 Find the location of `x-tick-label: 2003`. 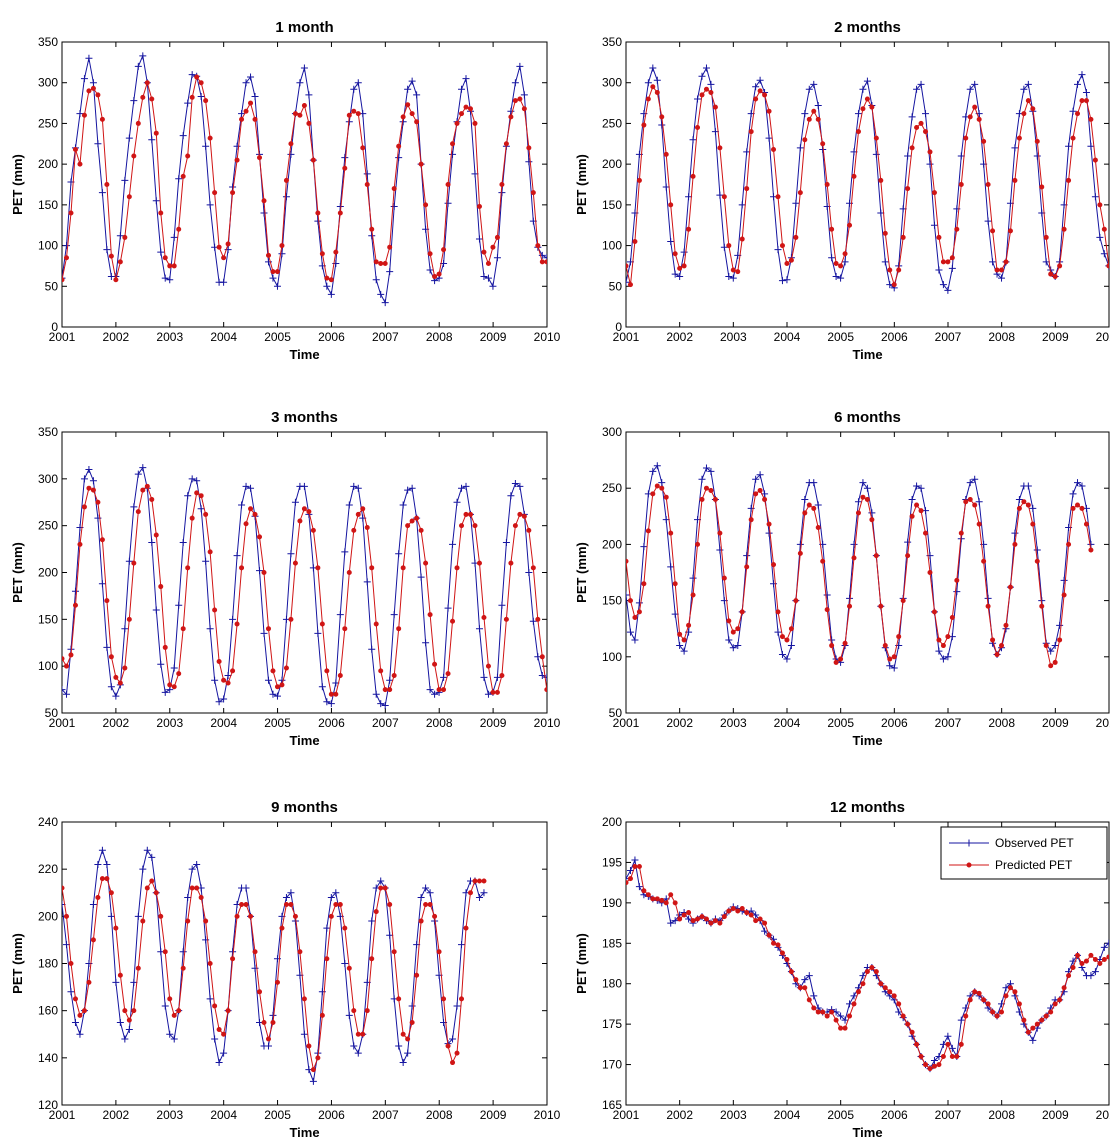

x-tick-label: 2003 is located at coordinates (169, 337).